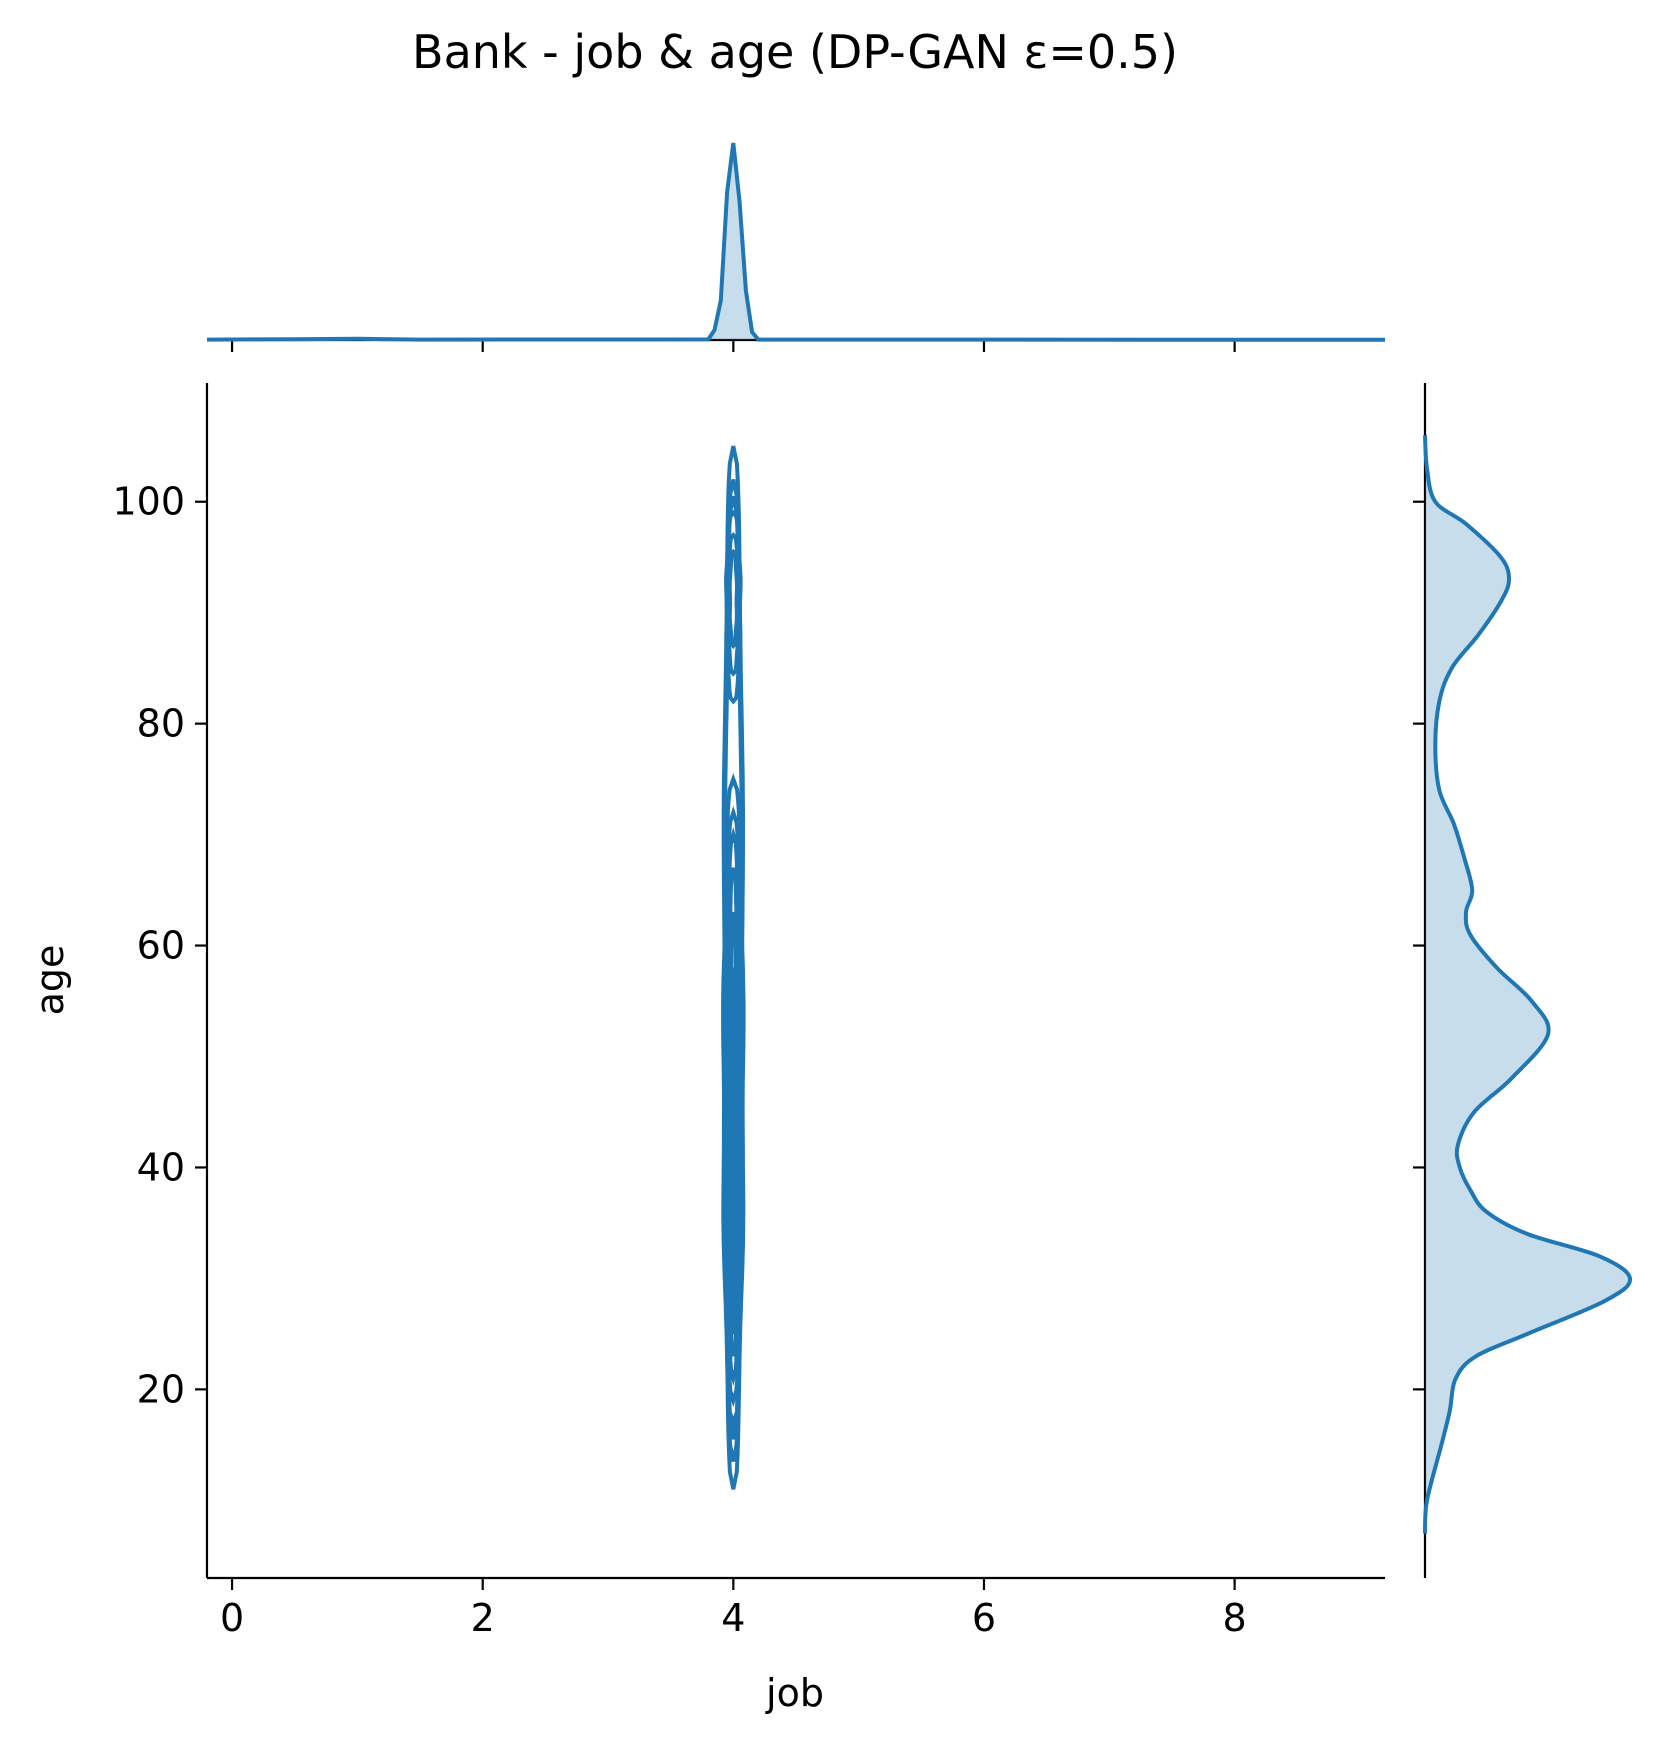  What do you see at coordinates (1235, 1618) in the screenshot?
I see `x-tick-label: 8` at bounding box center [1235, 1618].